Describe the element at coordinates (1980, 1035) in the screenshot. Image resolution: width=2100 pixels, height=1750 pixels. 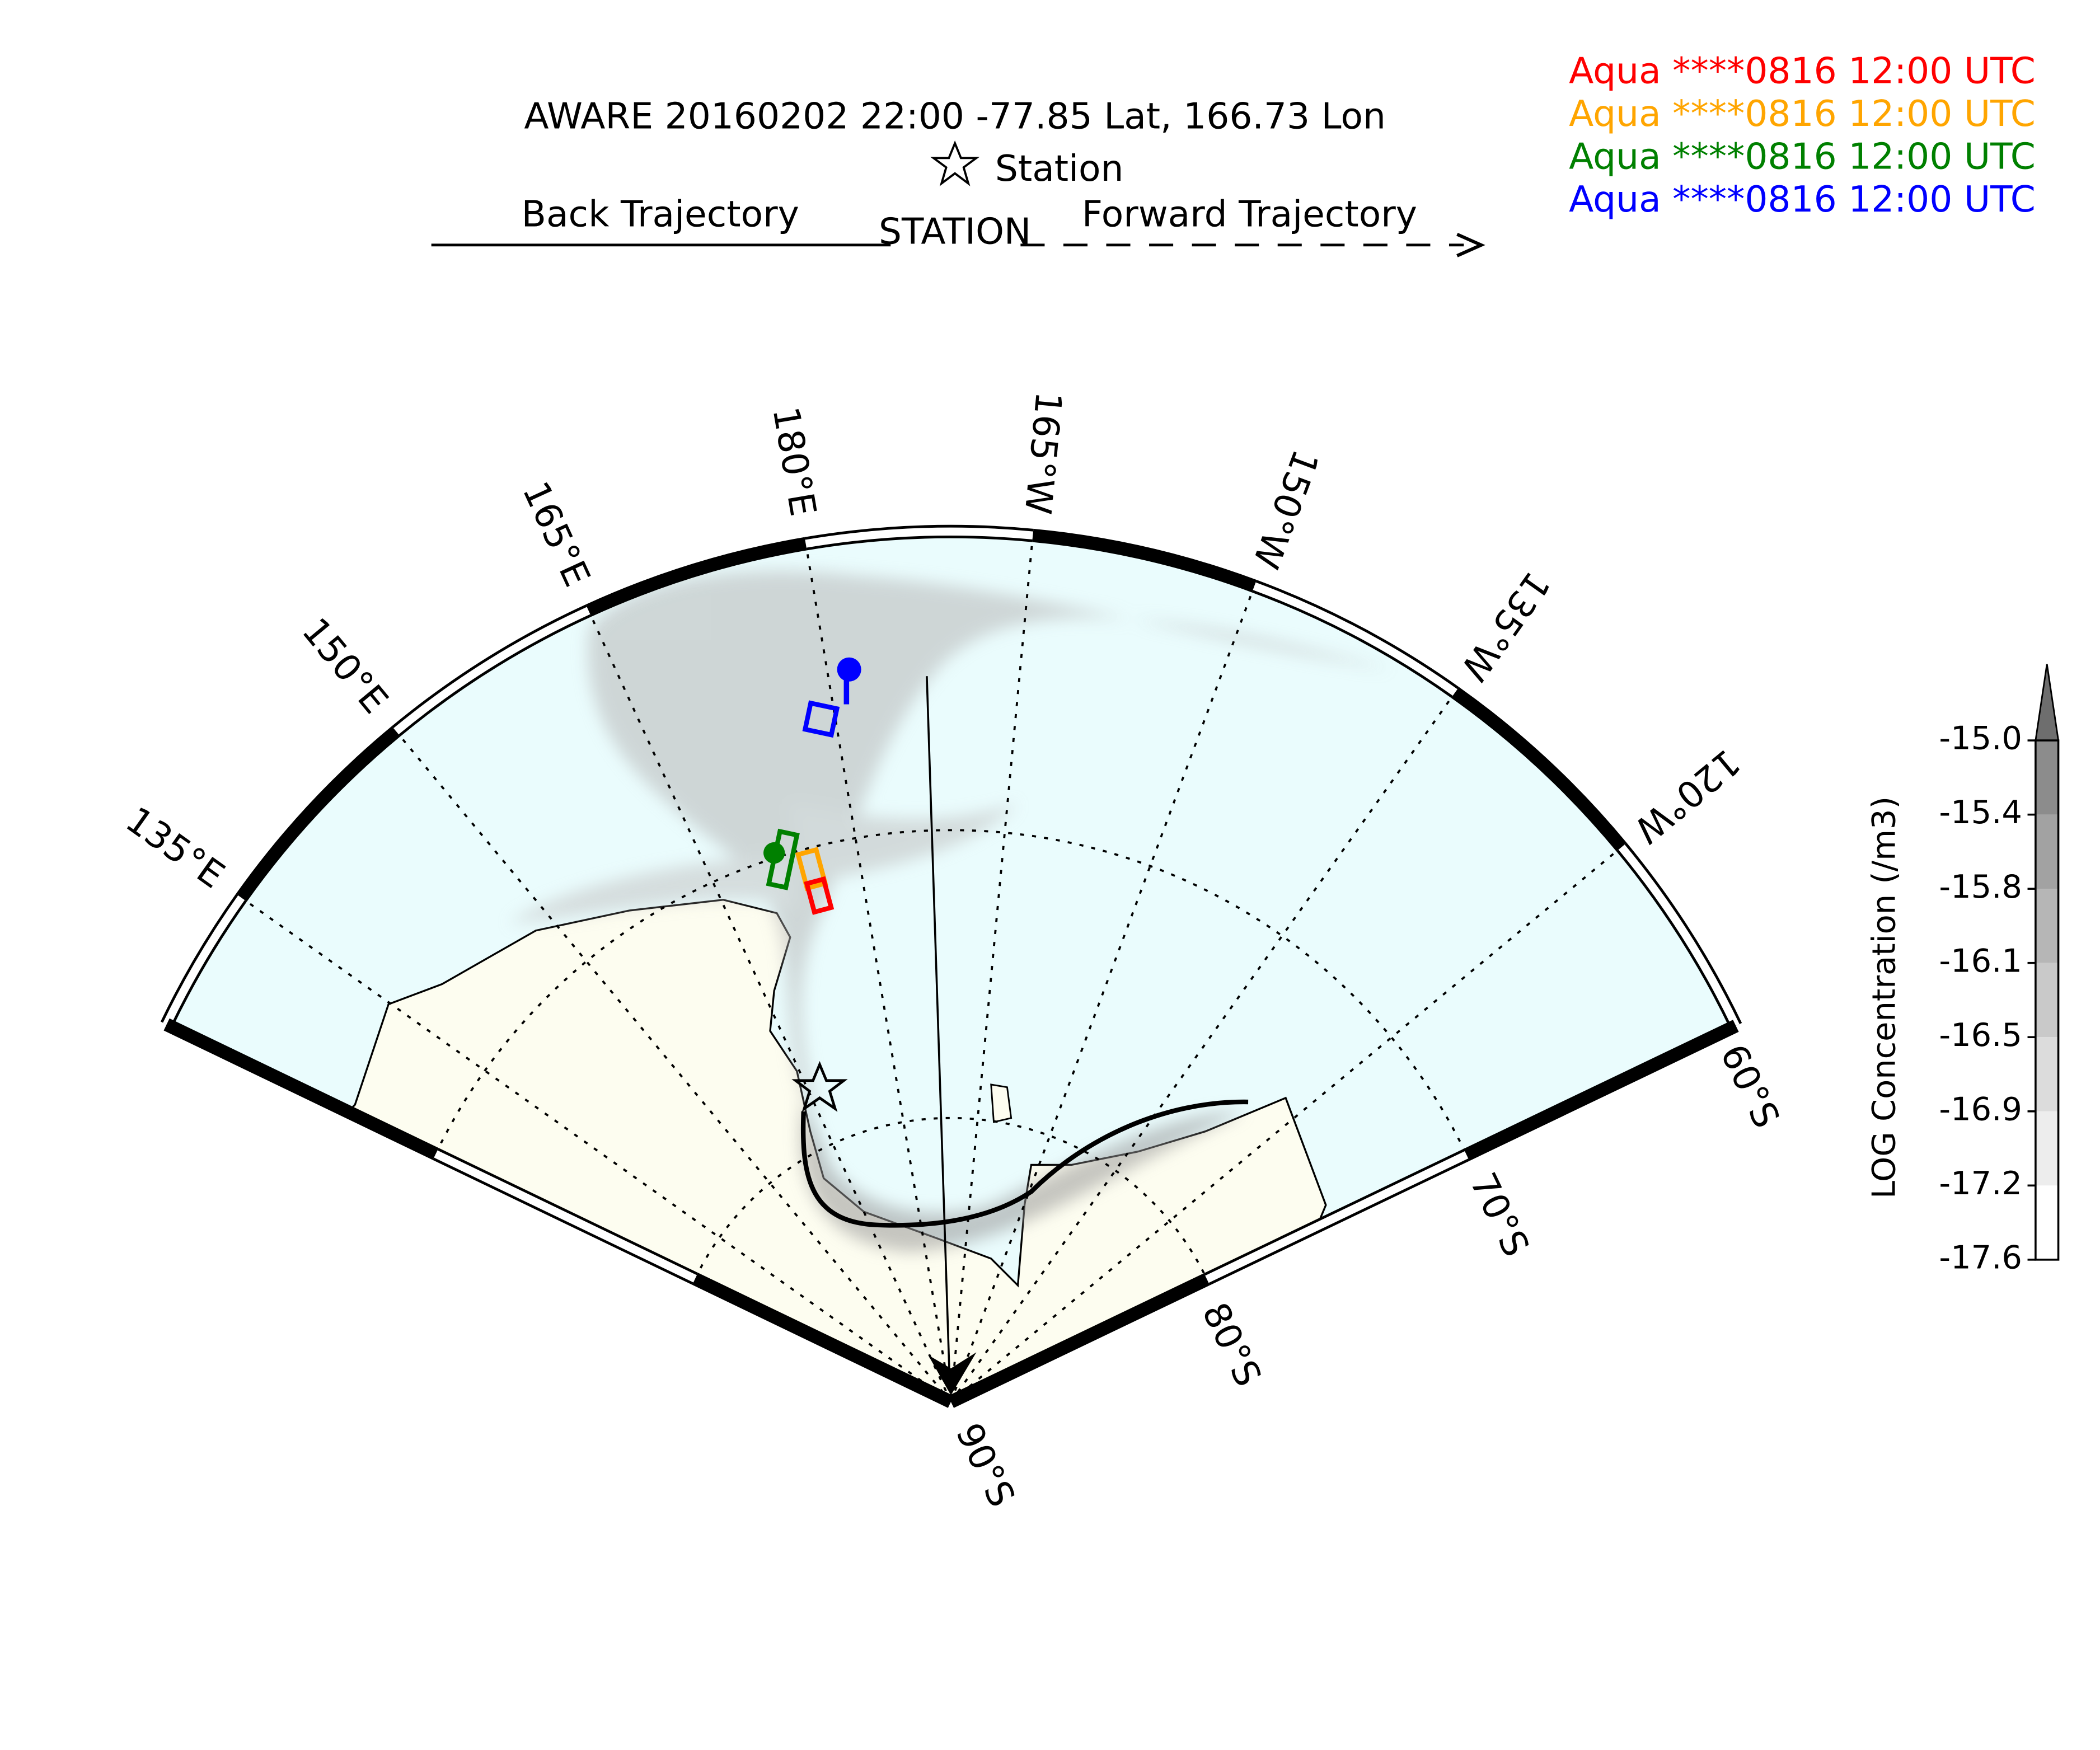
I see `colorbar-tick-label: -16.5` at that location.